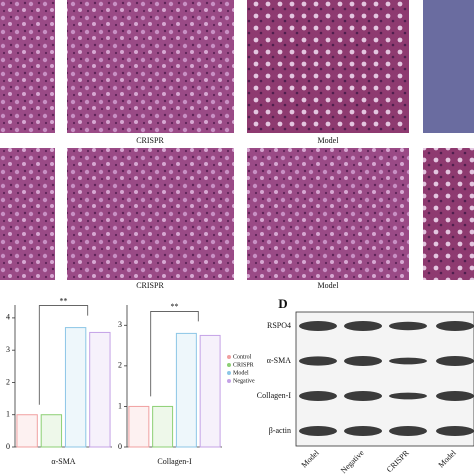 Image resolution: width=474 pixels, height=474 pixels. Describe the element at coordinates (352, 461) in the screenshot. I see `column-label: Negative` at that location.